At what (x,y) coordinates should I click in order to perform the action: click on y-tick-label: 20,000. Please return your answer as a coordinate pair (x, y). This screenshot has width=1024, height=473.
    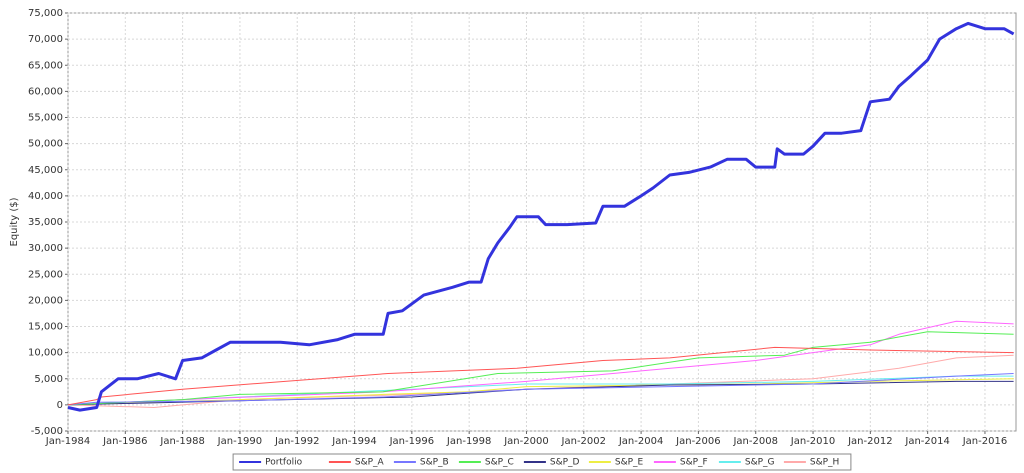
    Looking at the image, I should click on (45, 300).